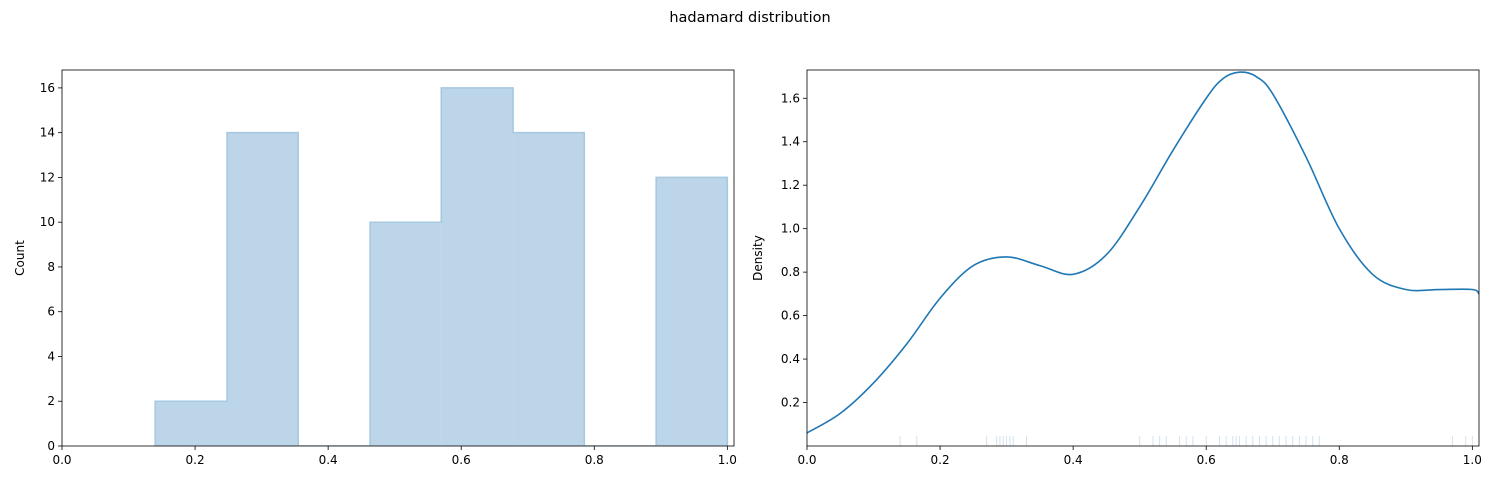 This screenshot has width=1500, height=500. What do you see at coordinates (790, 316) in the screenshot?
I see `kde-y-tick-label: 0.6` at bounding box center [790, 316].